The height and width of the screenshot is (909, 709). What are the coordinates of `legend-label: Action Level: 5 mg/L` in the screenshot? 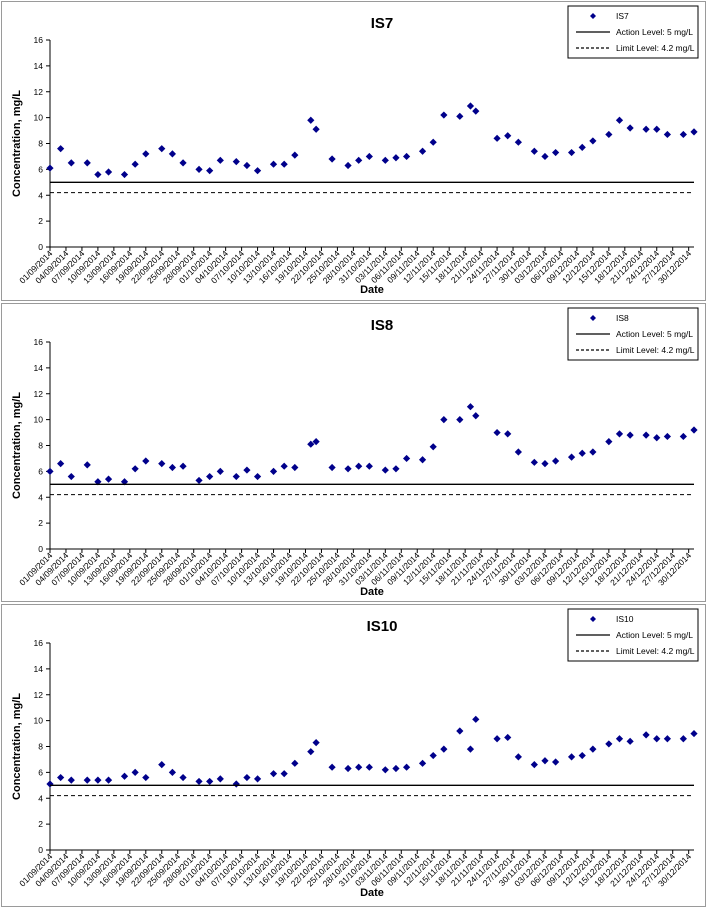 It's located at (654, 635).